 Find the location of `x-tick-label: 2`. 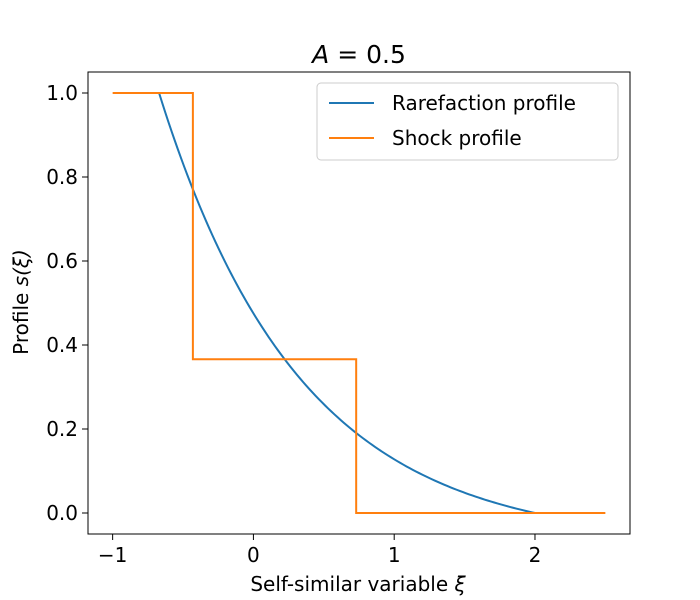

x-tick-label: 2 is located at coordinates (535, 555).